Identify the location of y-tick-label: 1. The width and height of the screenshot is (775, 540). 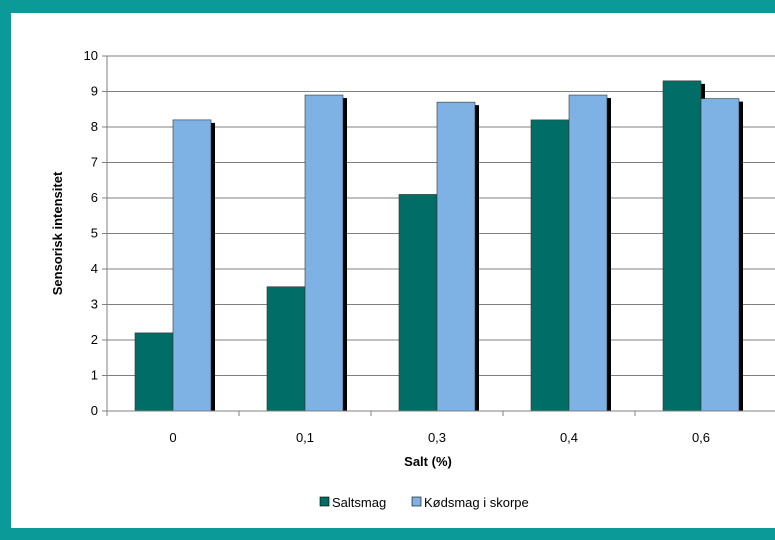
(94, 375).